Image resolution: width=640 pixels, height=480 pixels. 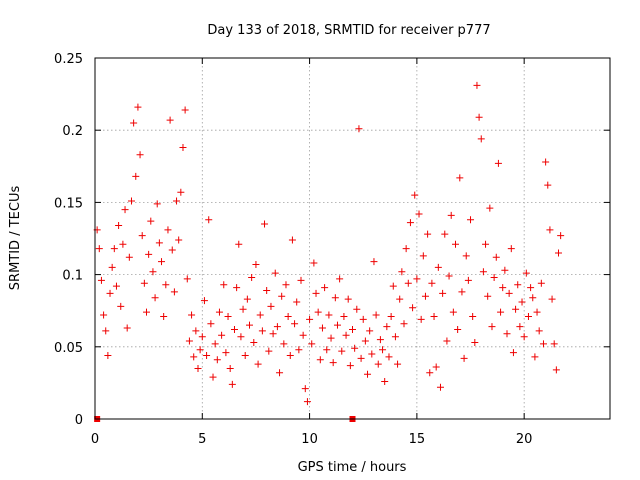 I want to click on y-tick-label: 0.05, so click(x=68, y=348).